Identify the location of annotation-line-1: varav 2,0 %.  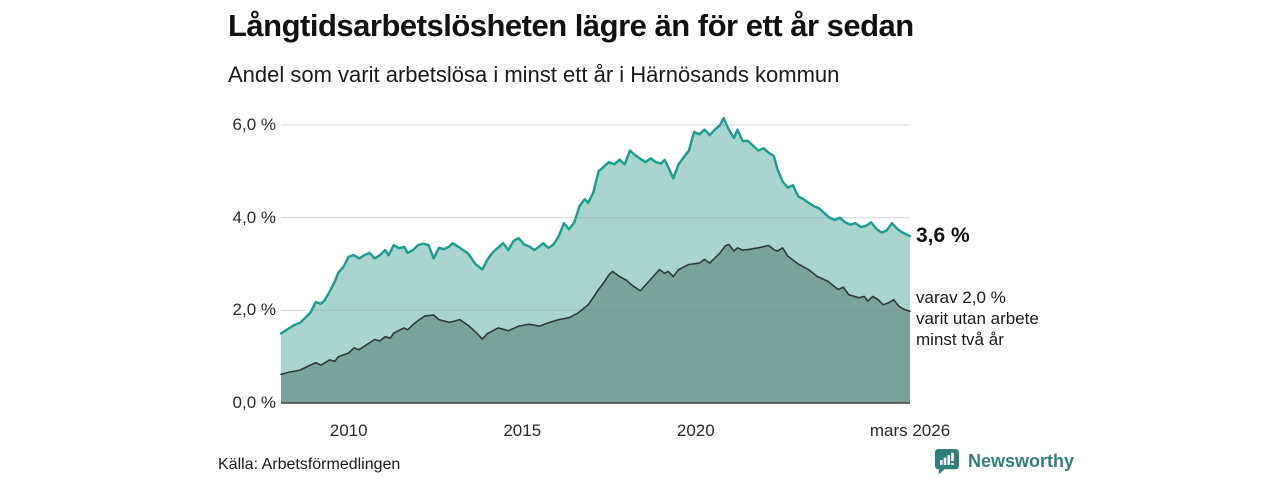
(961, 297).